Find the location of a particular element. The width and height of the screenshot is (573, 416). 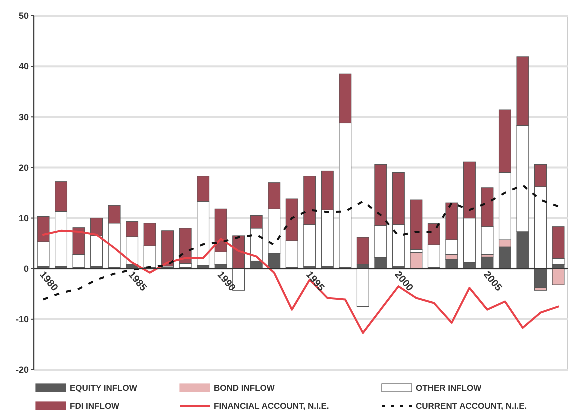

legend-label: FDI INFLOW is located at coordinates (95, 405).